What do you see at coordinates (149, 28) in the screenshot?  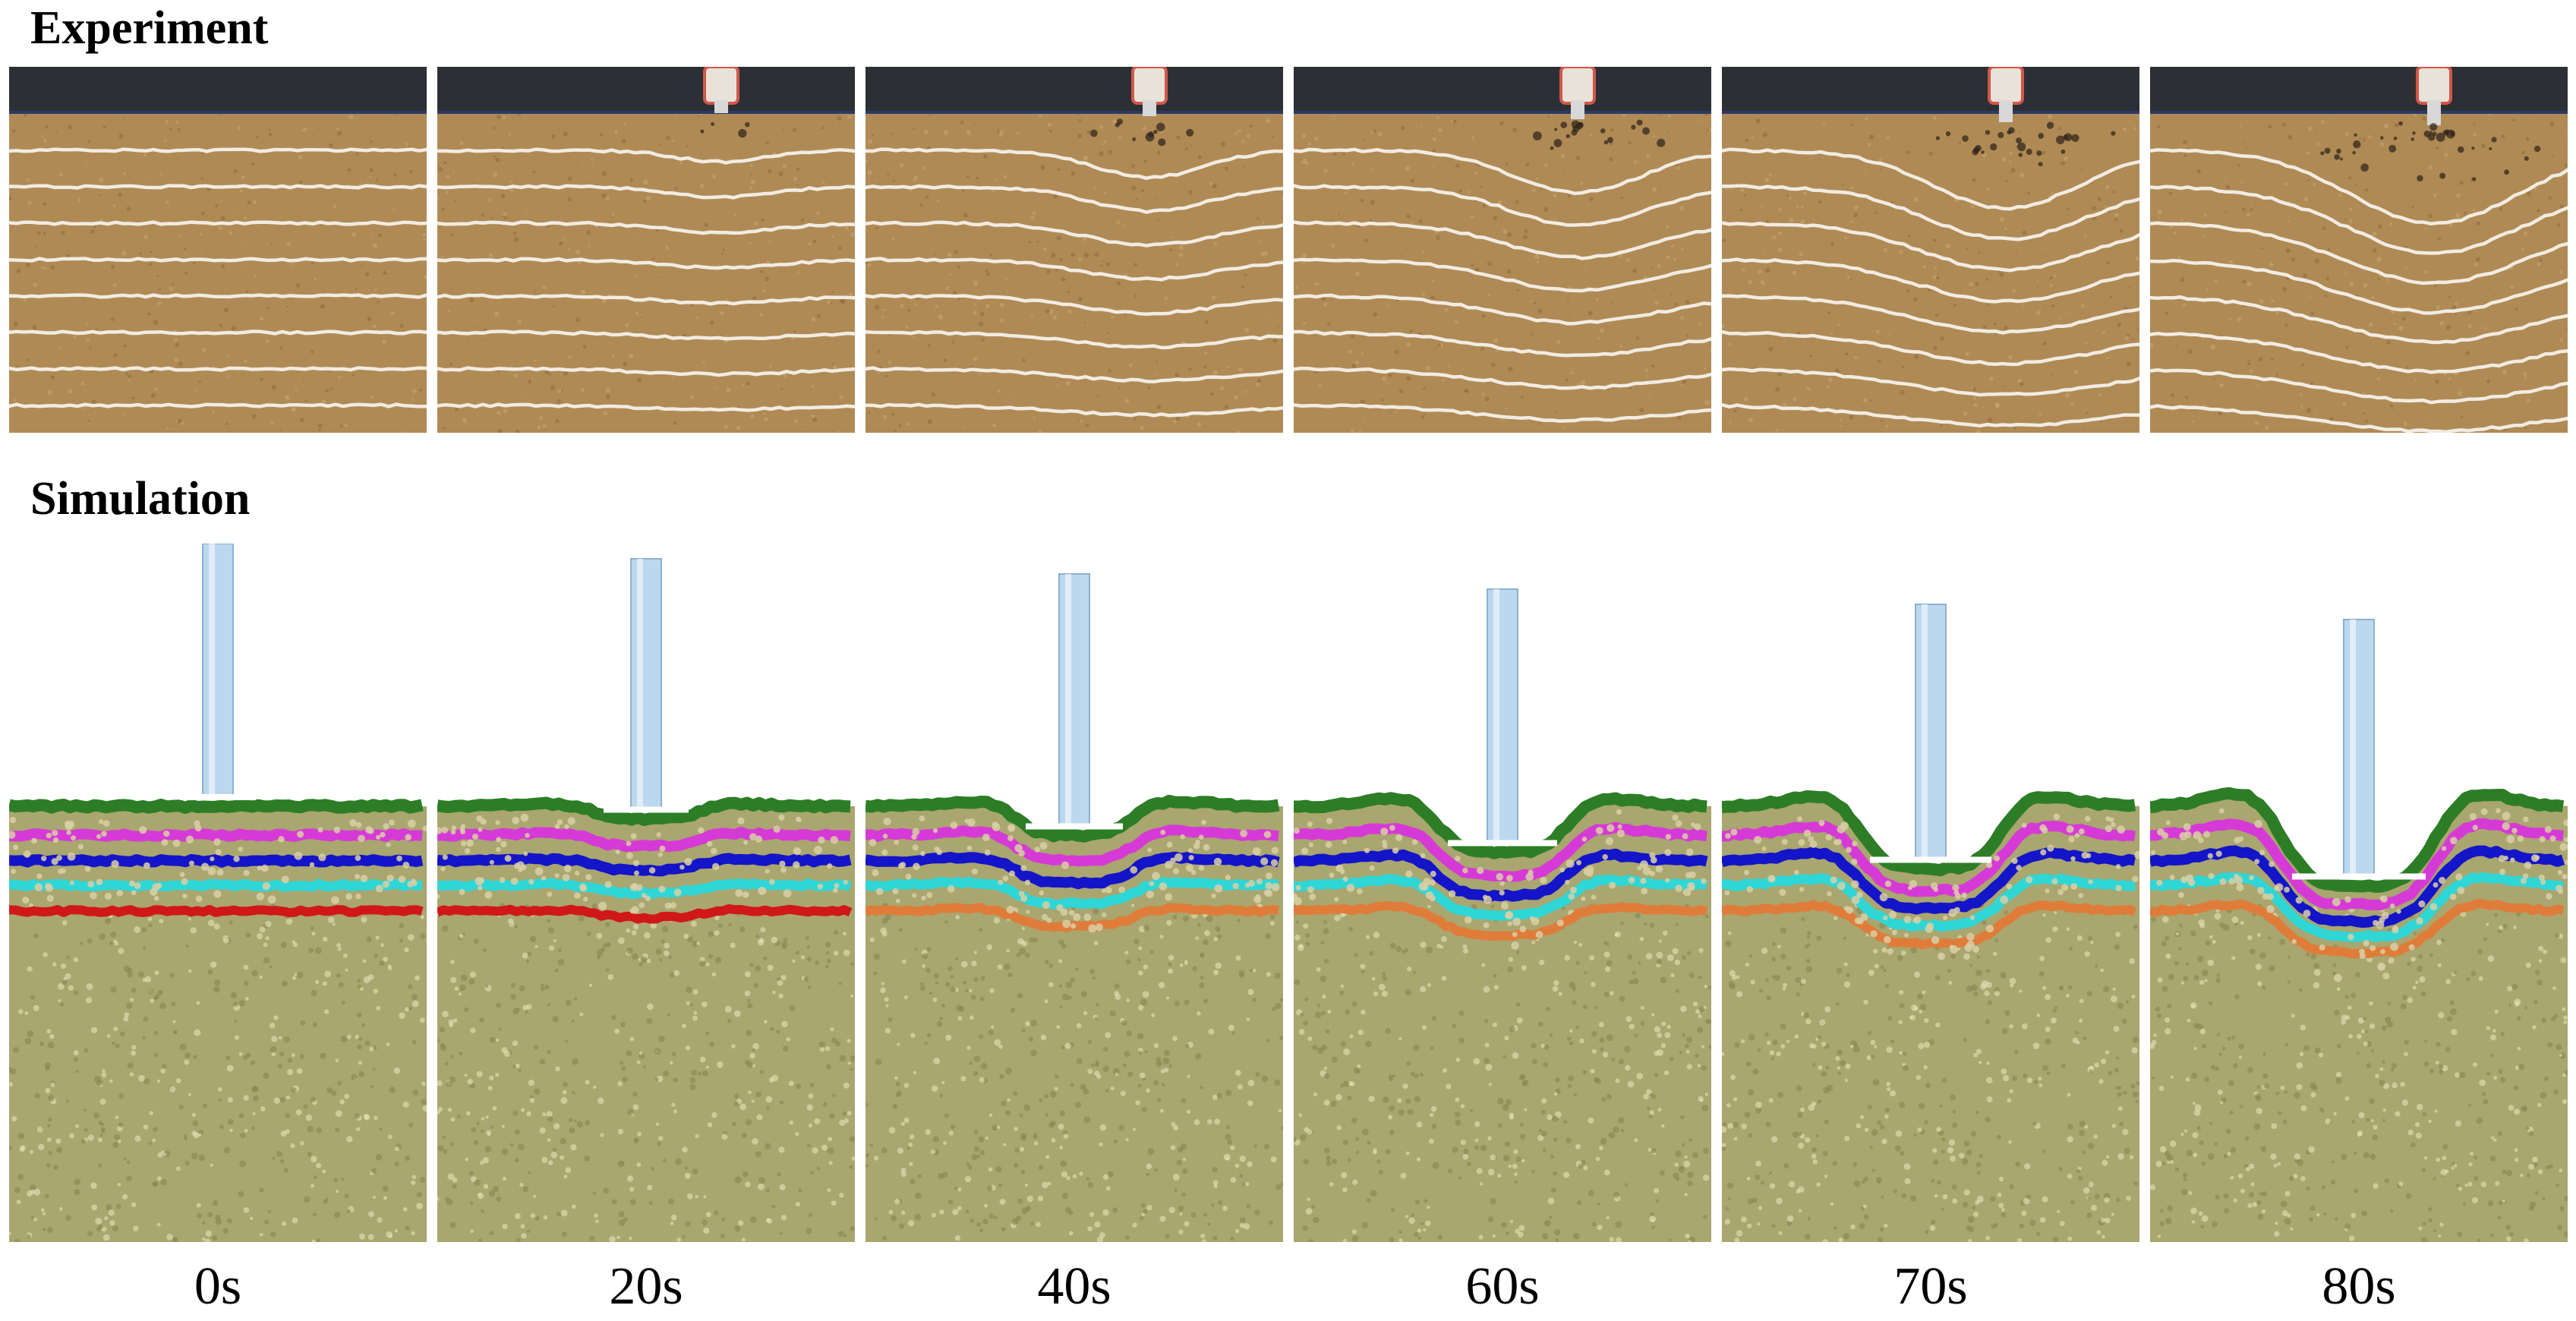 I see `experiment-heading: Experiment` at bounding box center [149, 28].